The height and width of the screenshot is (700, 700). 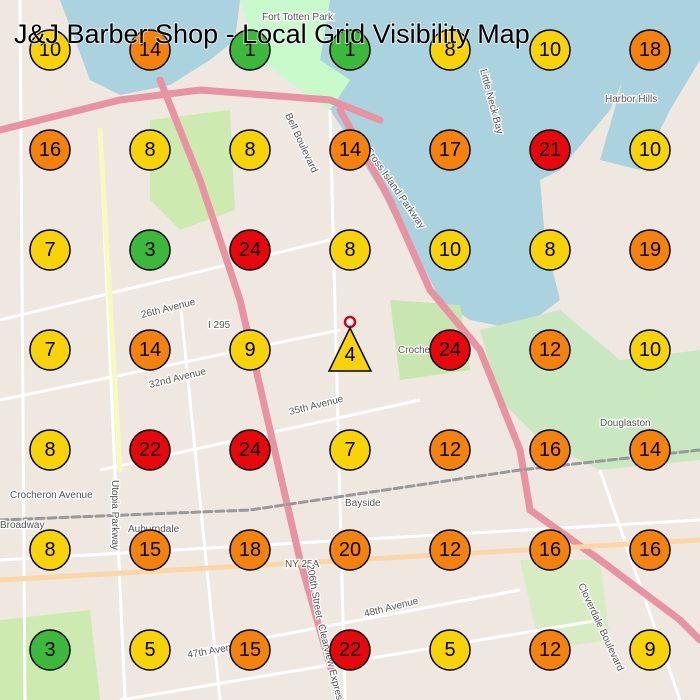 I want to click on map-label: NY 25A, so click(x=302, y=564).